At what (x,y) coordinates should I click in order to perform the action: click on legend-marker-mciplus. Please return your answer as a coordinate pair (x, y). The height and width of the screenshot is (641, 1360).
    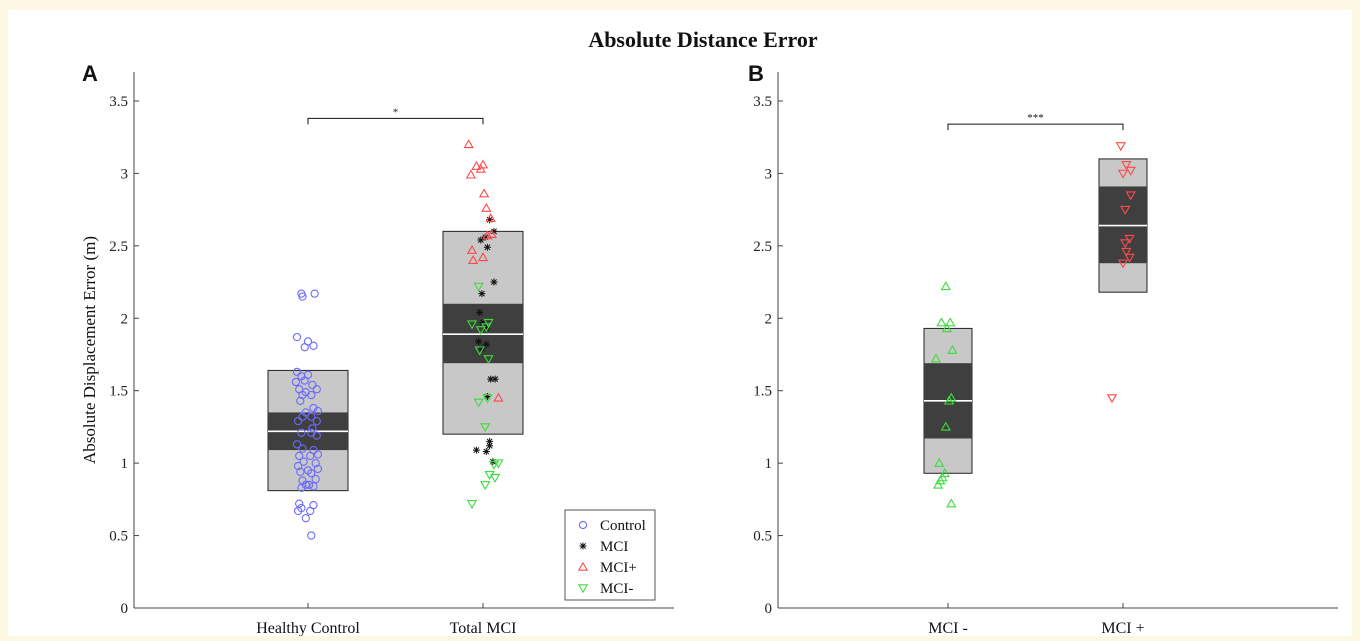
    Looking at the image, I should click on (583, 566).